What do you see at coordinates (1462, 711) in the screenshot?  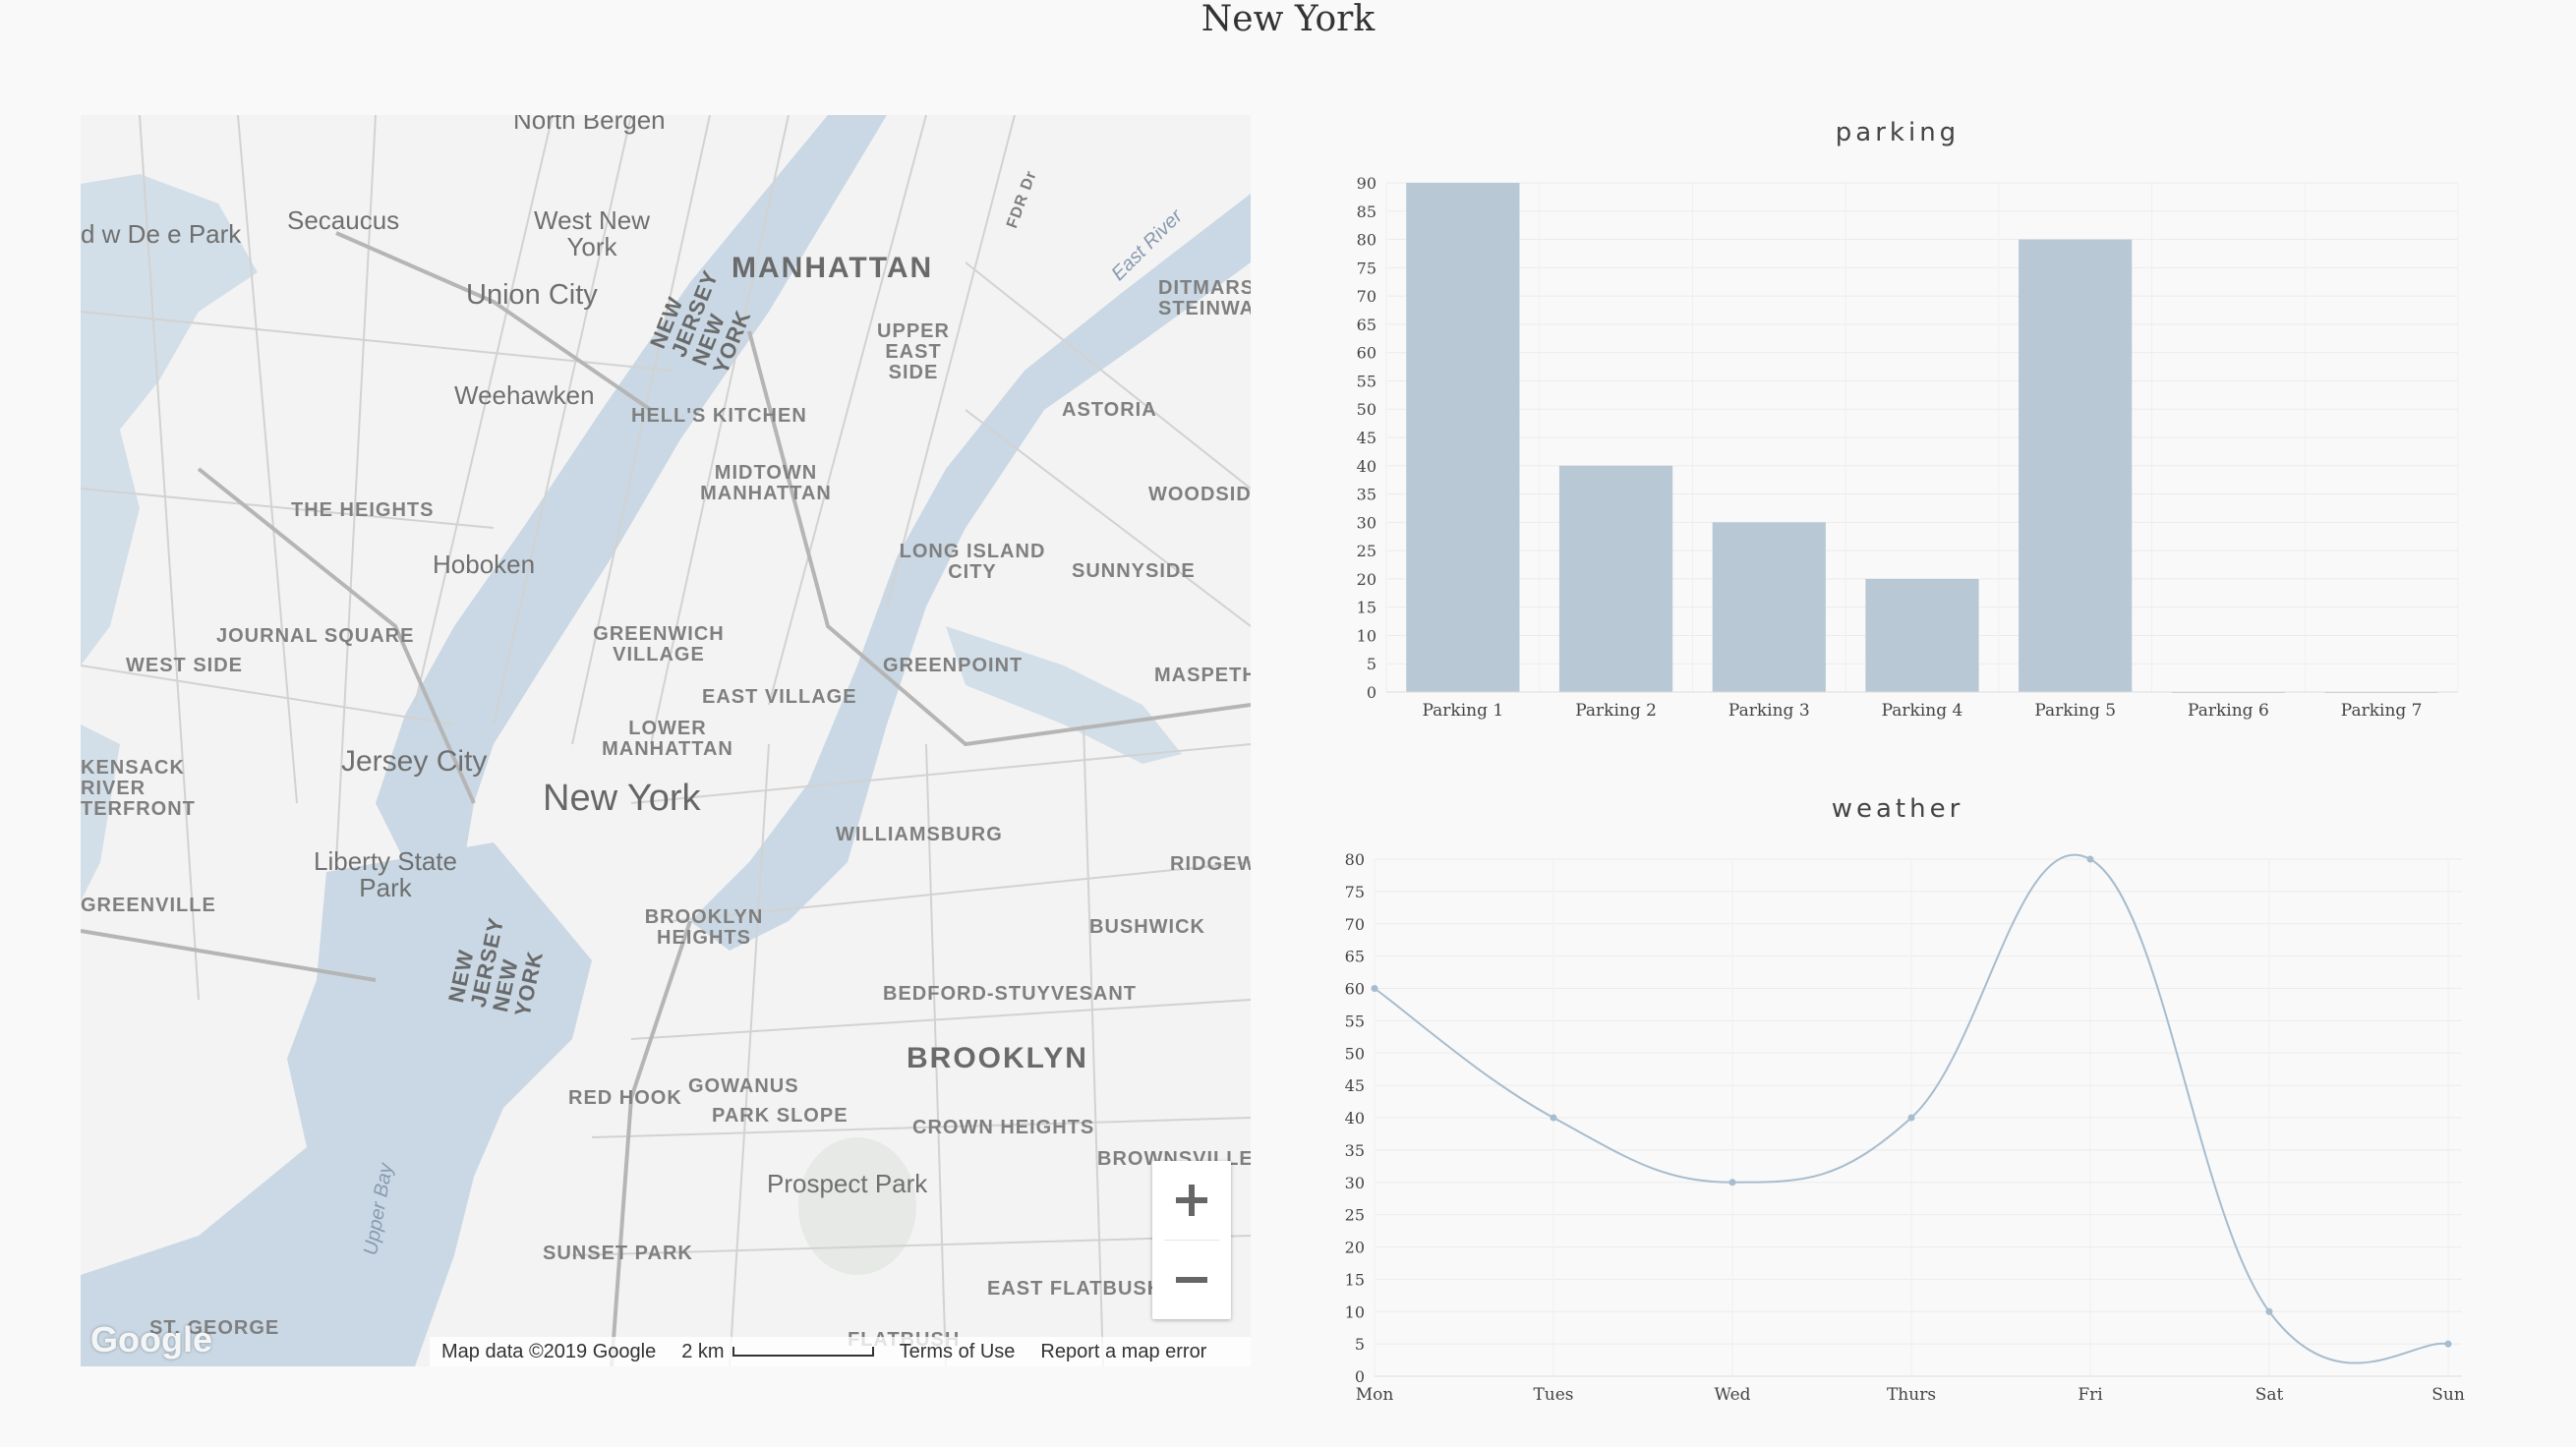 I see `parking-x-tick: Parking 1` at bounding box center [1462, 711].